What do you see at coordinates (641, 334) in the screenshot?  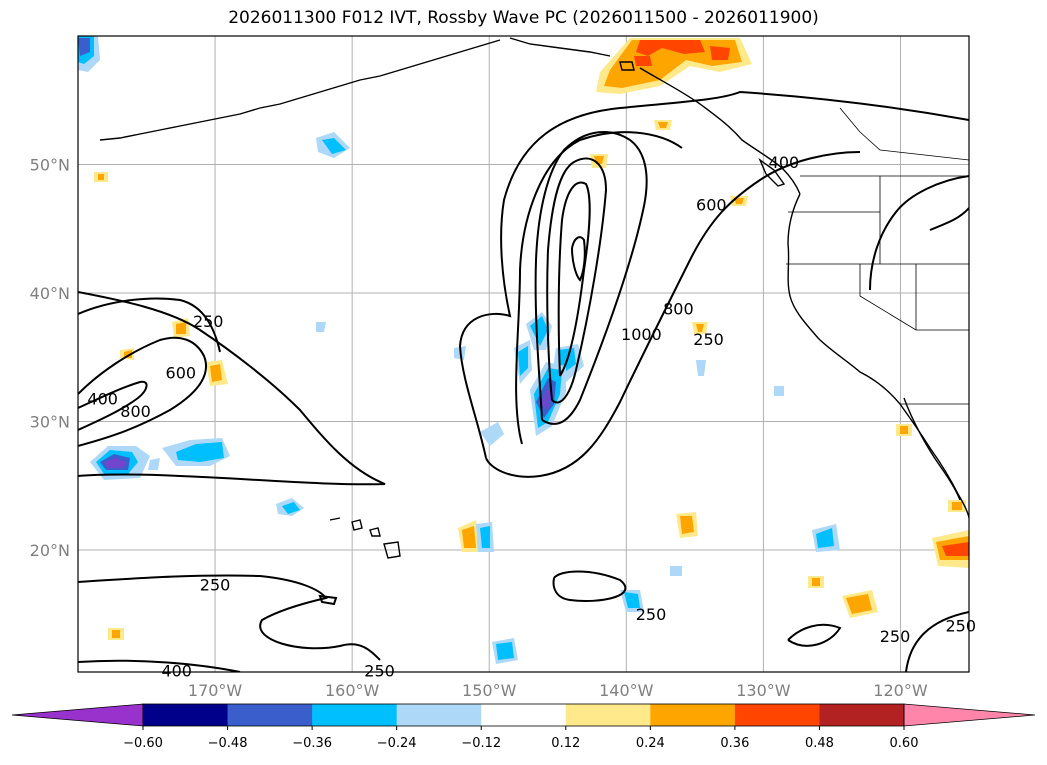 I see `contour-label: 1000` at bounding box center [641, 334].